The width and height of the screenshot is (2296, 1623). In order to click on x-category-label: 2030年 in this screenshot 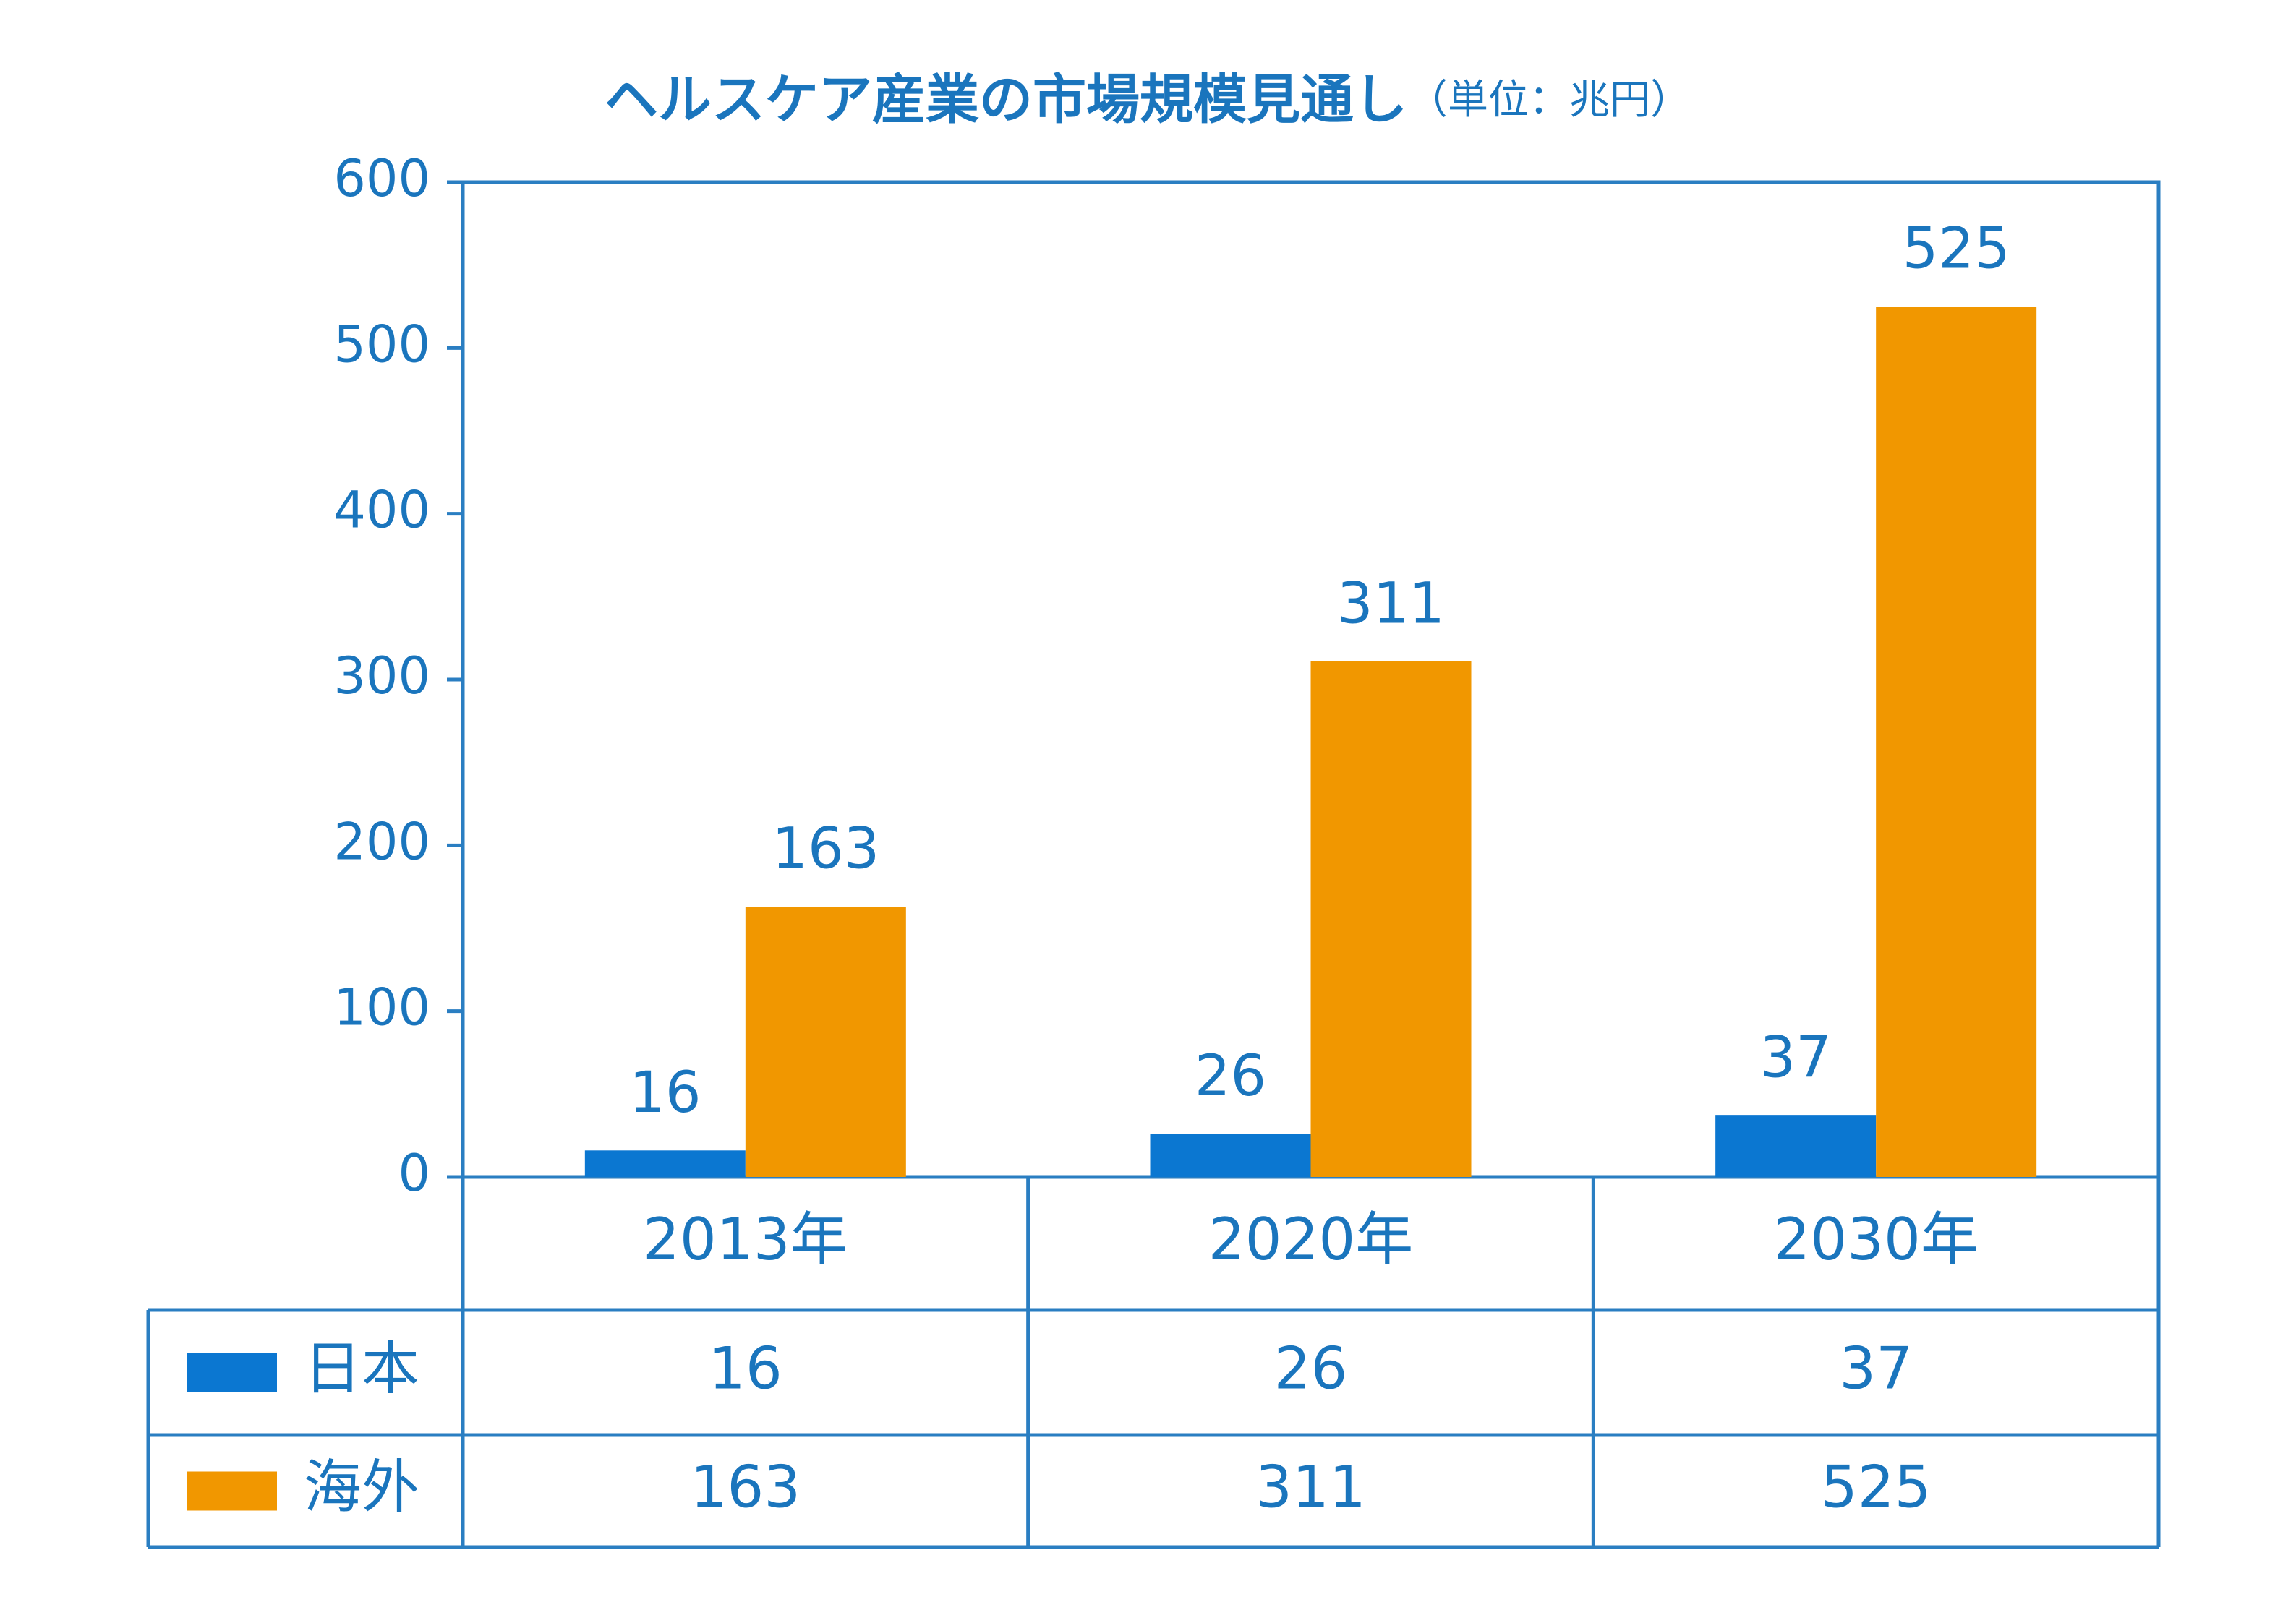, I will do `click(1876, 1239)`.